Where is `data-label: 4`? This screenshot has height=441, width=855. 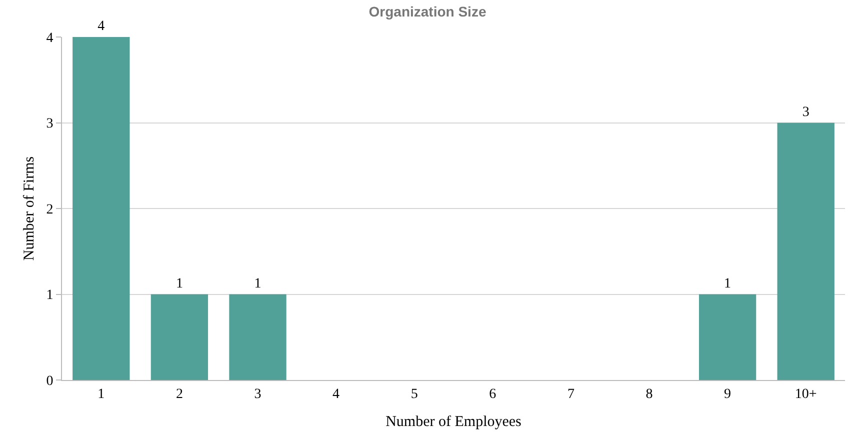 data-label: 4 is located at coordinates (101, 26).